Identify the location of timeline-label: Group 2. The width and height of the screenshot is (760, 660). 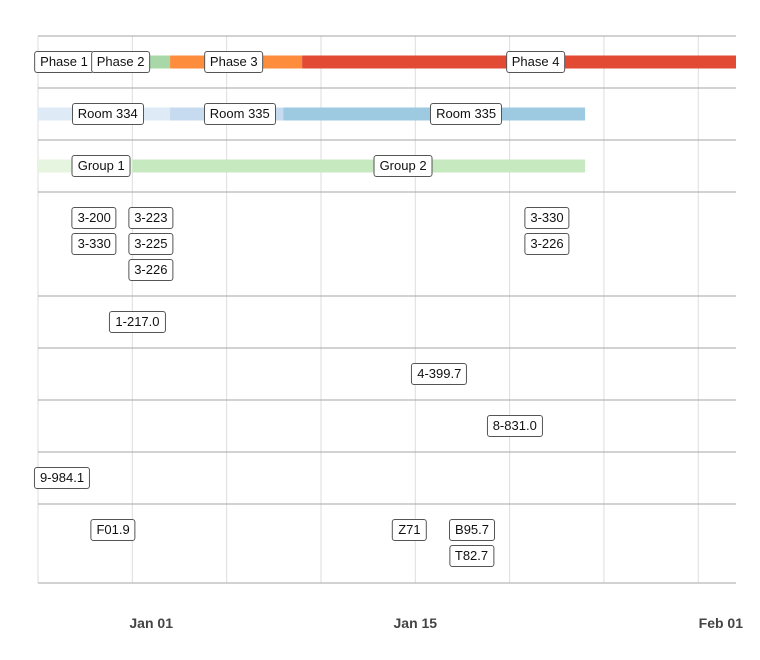
(403, 166).